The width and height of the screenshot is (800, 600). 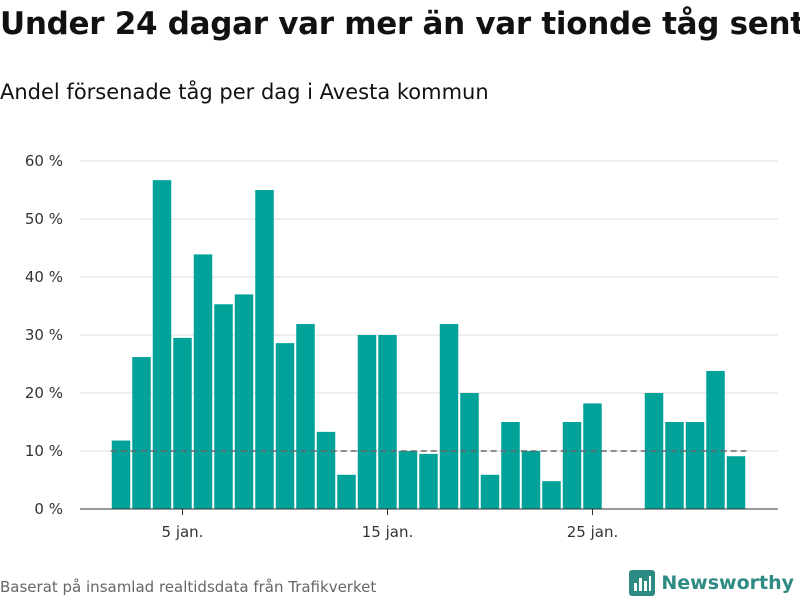 What do you see at coordinates (183, 532) in the screenshot?
I see `x-tick-label: 5 jan.` at bounding box center [183, 532].